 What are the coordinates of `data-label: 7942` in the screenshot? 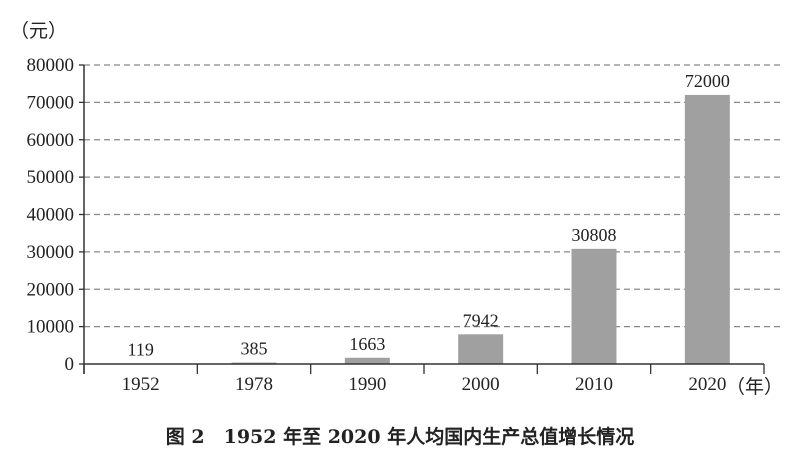 It's located at (481, 320).